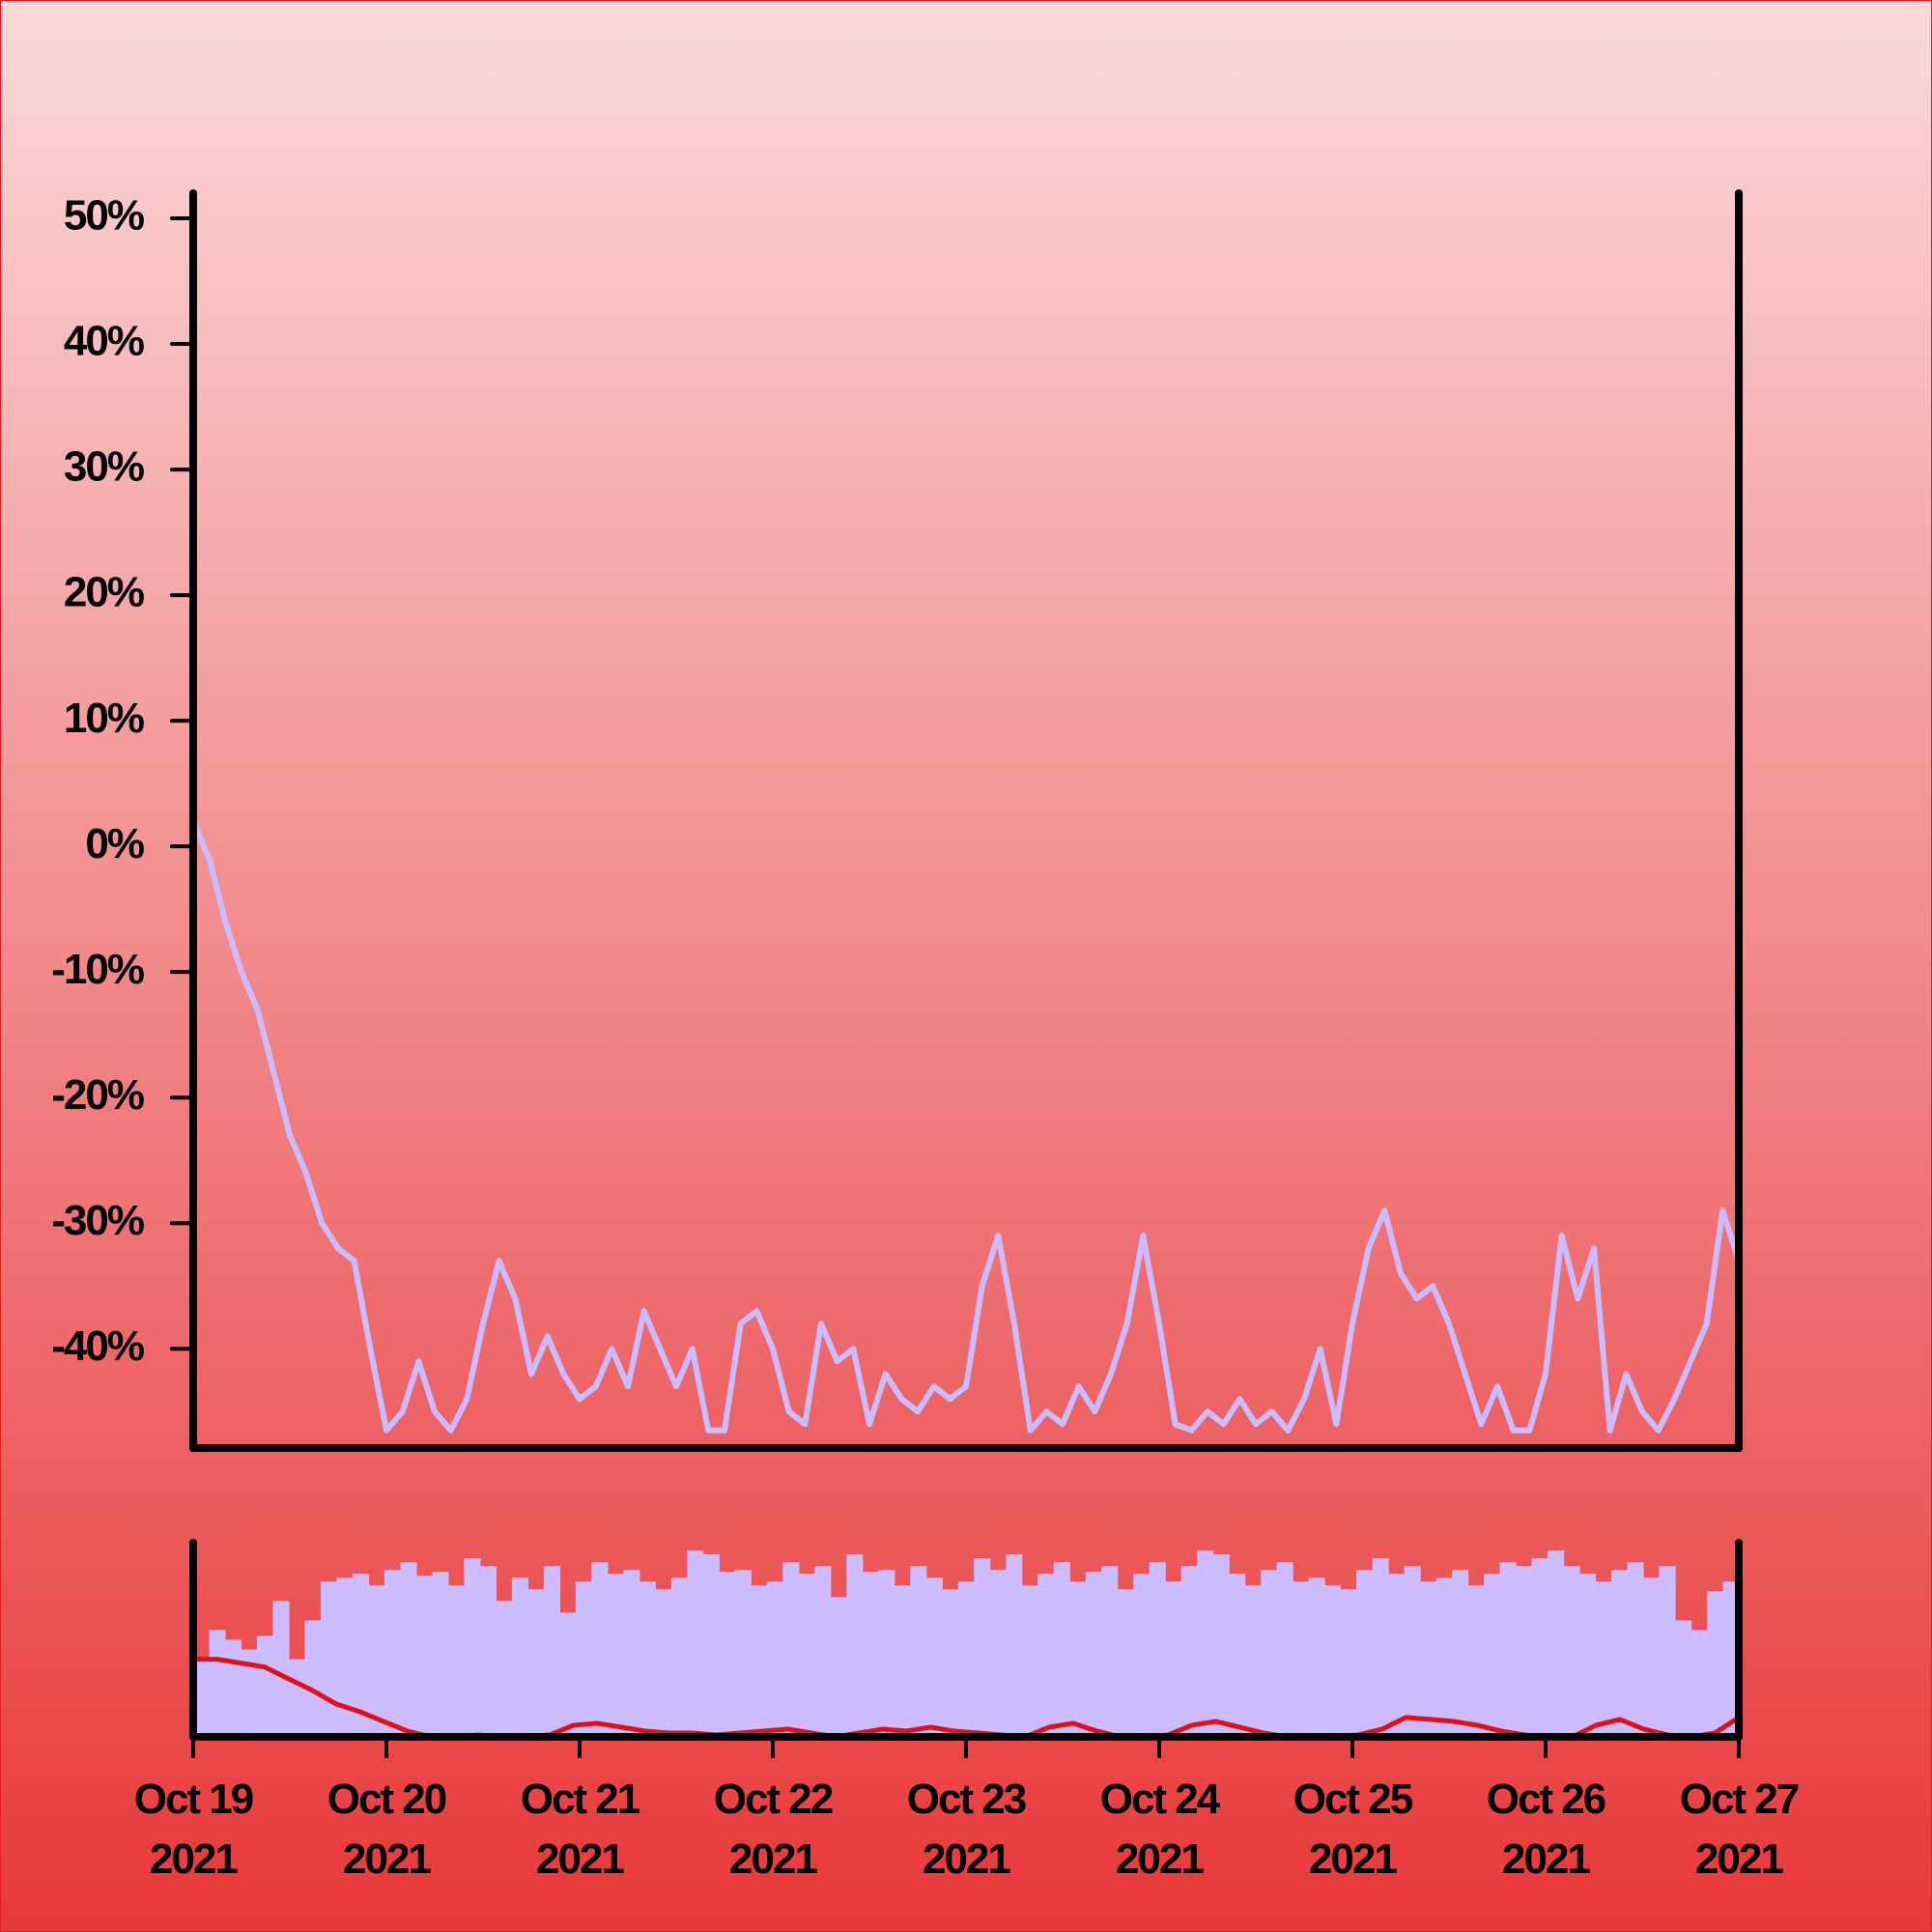  What do you see at coordinates (97, 1346) in the screenshot?
I see `y-tick-label: -40%` at bounding box center [97, 1346].